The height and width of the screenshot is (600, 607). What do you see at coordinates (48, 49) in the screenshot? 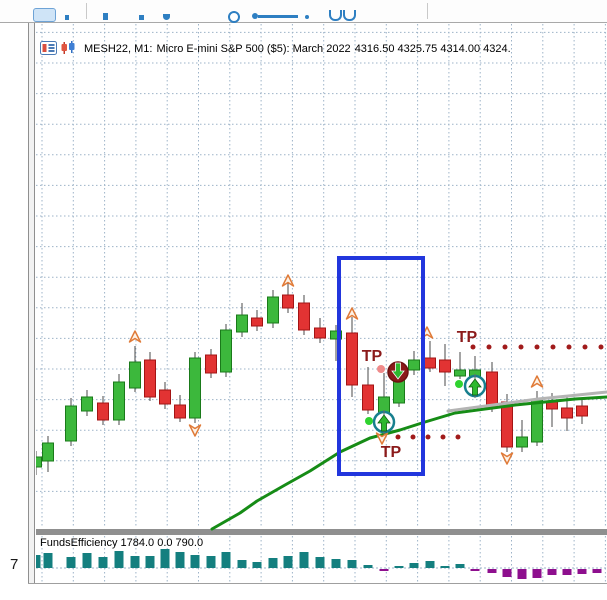
I see `quotes-list-icon` at bounding box center [48, 49].